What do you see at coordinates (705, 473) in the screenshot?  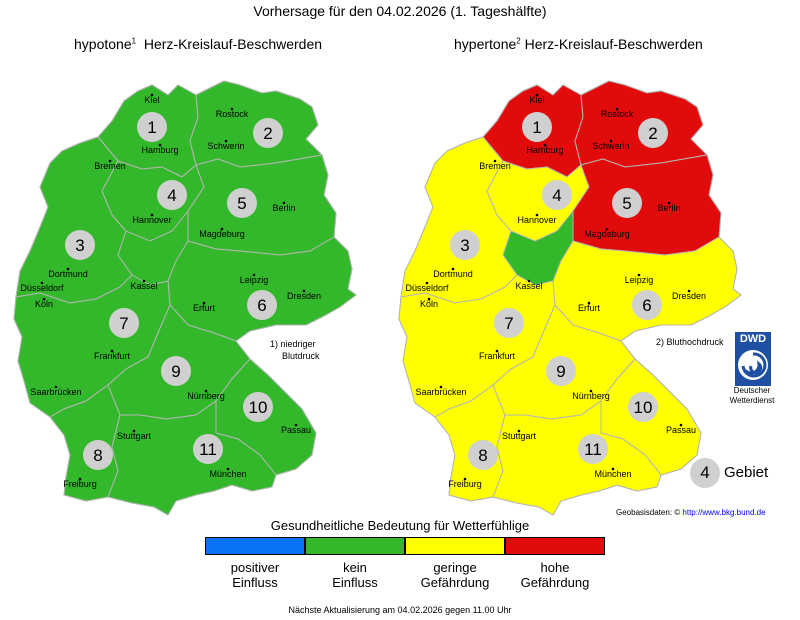 I see `area-key-circle: 4` at bounding box center [705, 473].